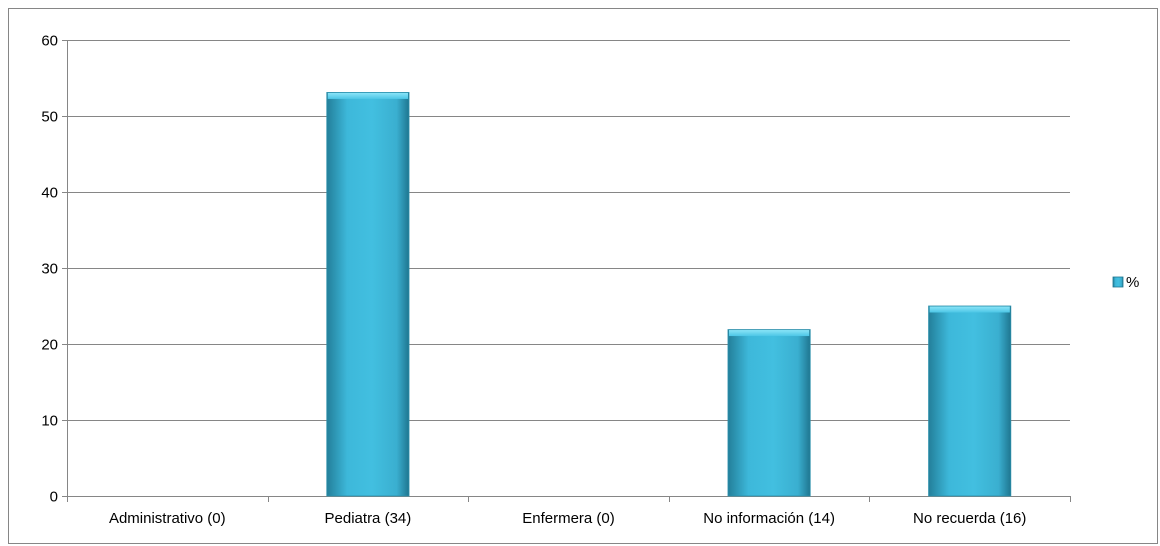 The image size is (1160, 546). I want to click on legend-swatch, so click(1118, 282).